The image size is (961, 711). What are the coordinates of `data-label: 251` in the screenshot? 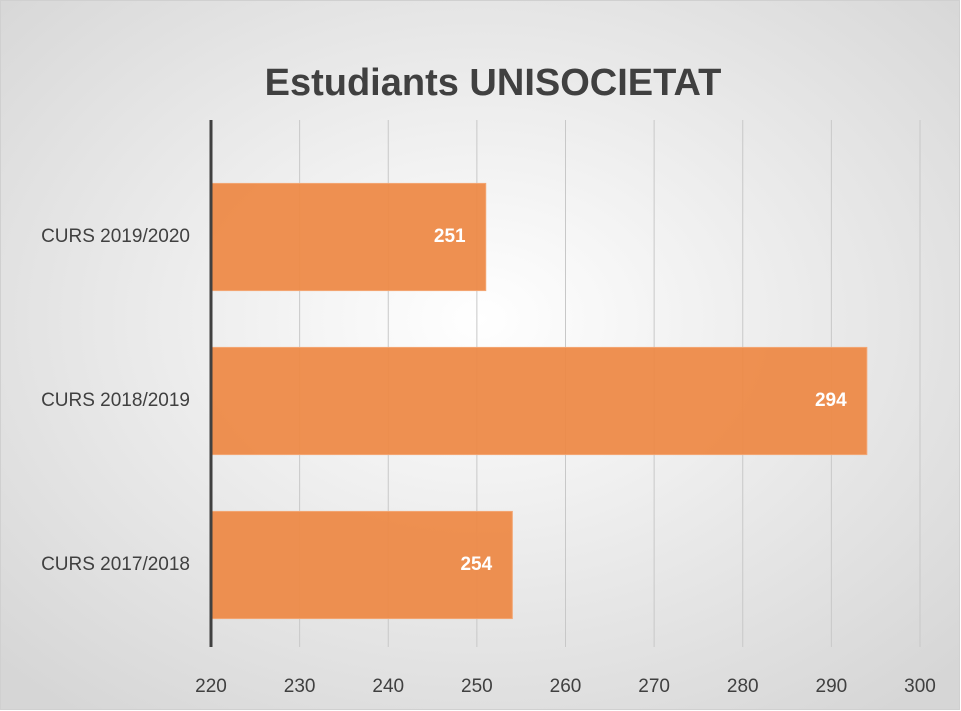 It's located at (450, 236).